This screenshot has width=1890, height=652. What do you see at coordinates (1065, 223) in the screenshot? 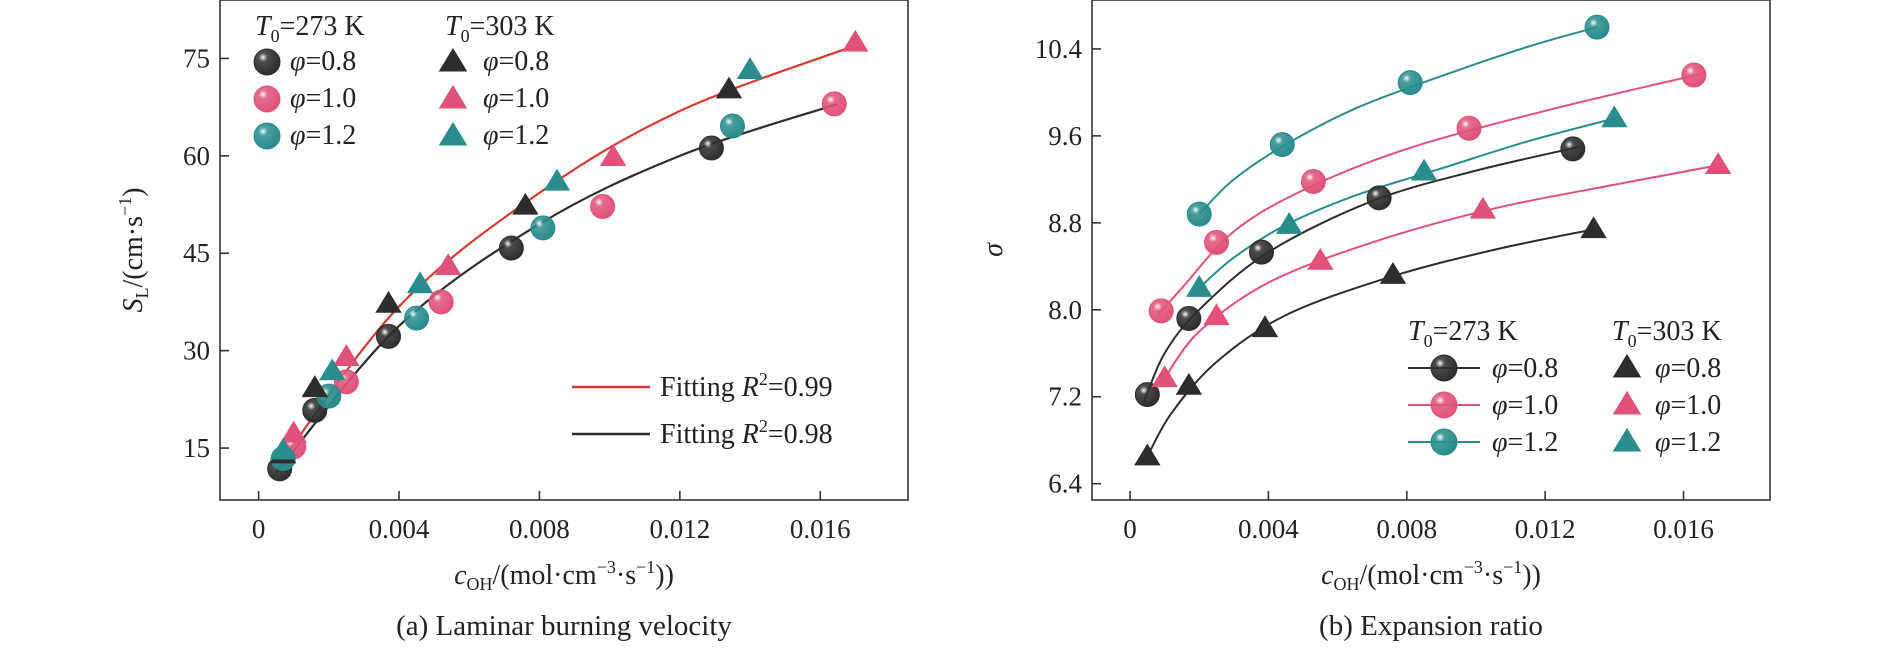
I see `y-tick-label: 8.8` at bounding box center [1065, 223].